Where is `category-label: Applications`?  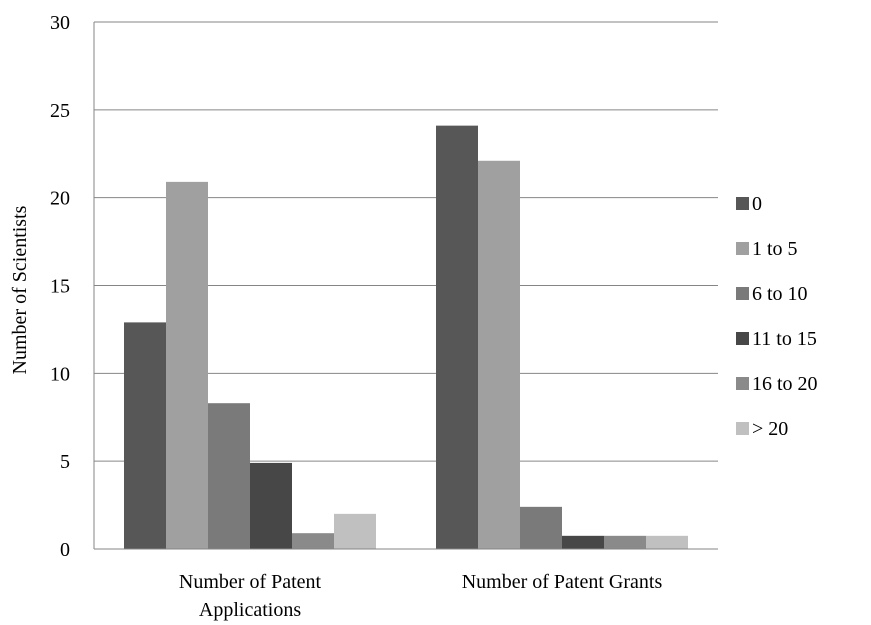 category-label: Applications is located at coordinates (250, 610).